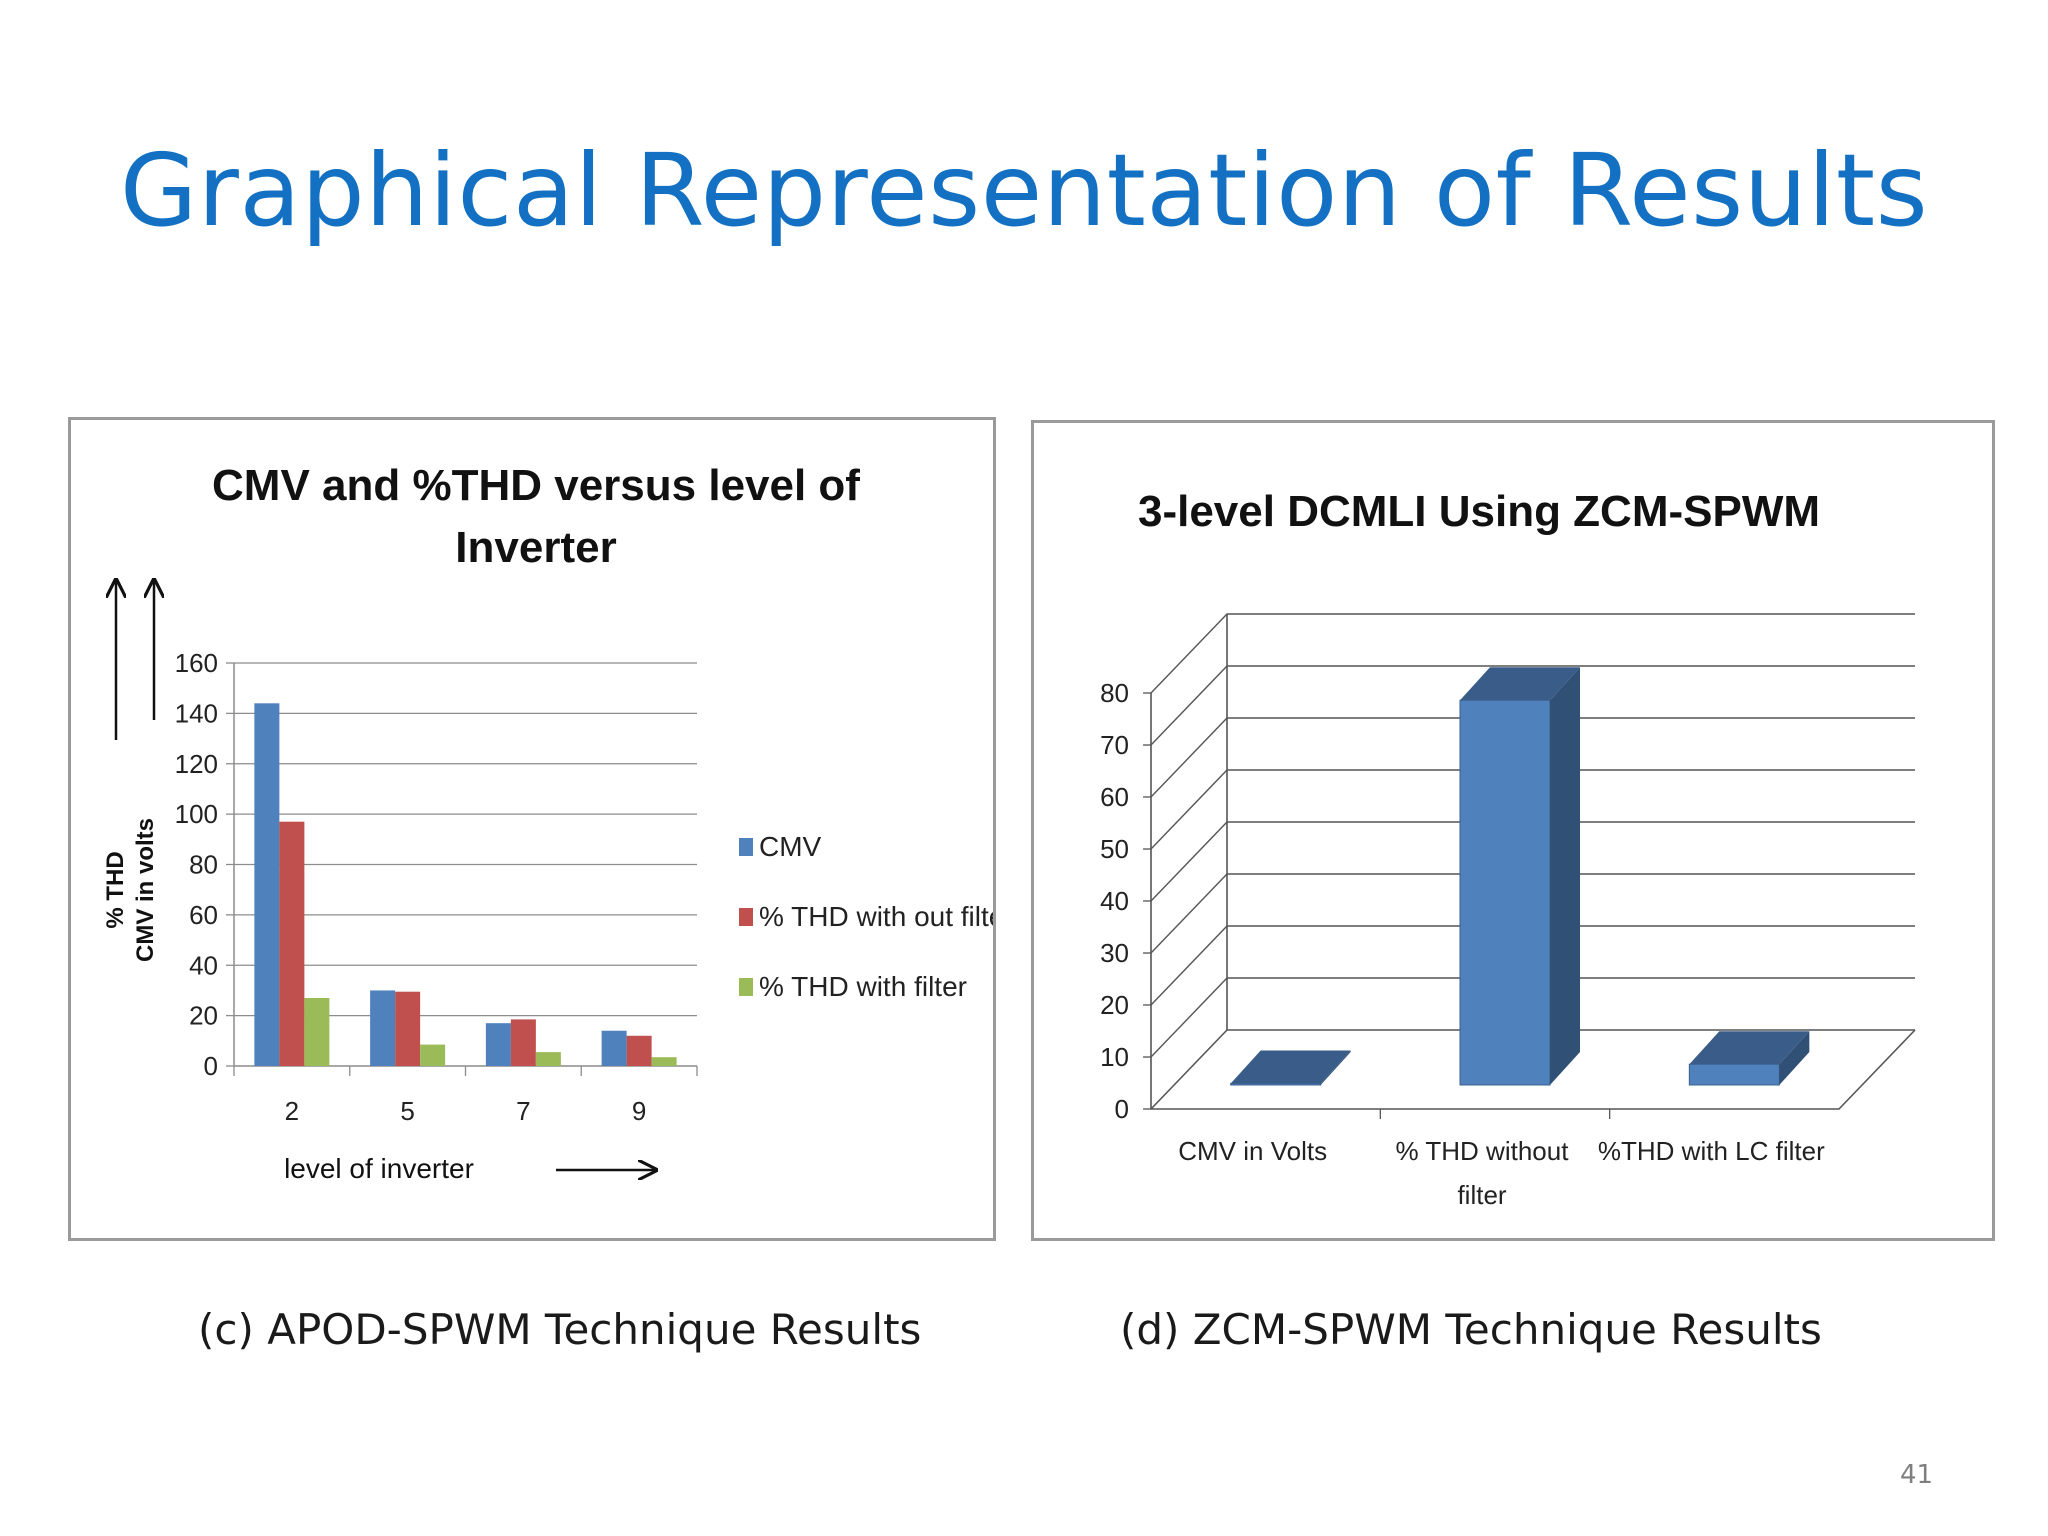 The height and width of the screenshot is (1536, 2048). What do you see at coordinates (1114, 1057) in the screenshot?
I see `y-tick-label: 10` at bounding box center [1114, 1057].